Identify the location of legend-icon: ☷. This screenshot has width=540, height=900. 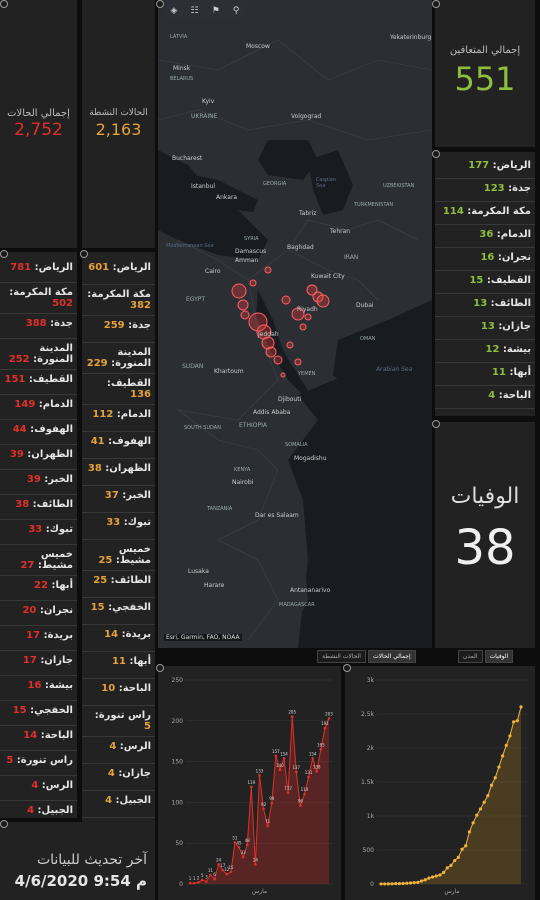
(194, 10).